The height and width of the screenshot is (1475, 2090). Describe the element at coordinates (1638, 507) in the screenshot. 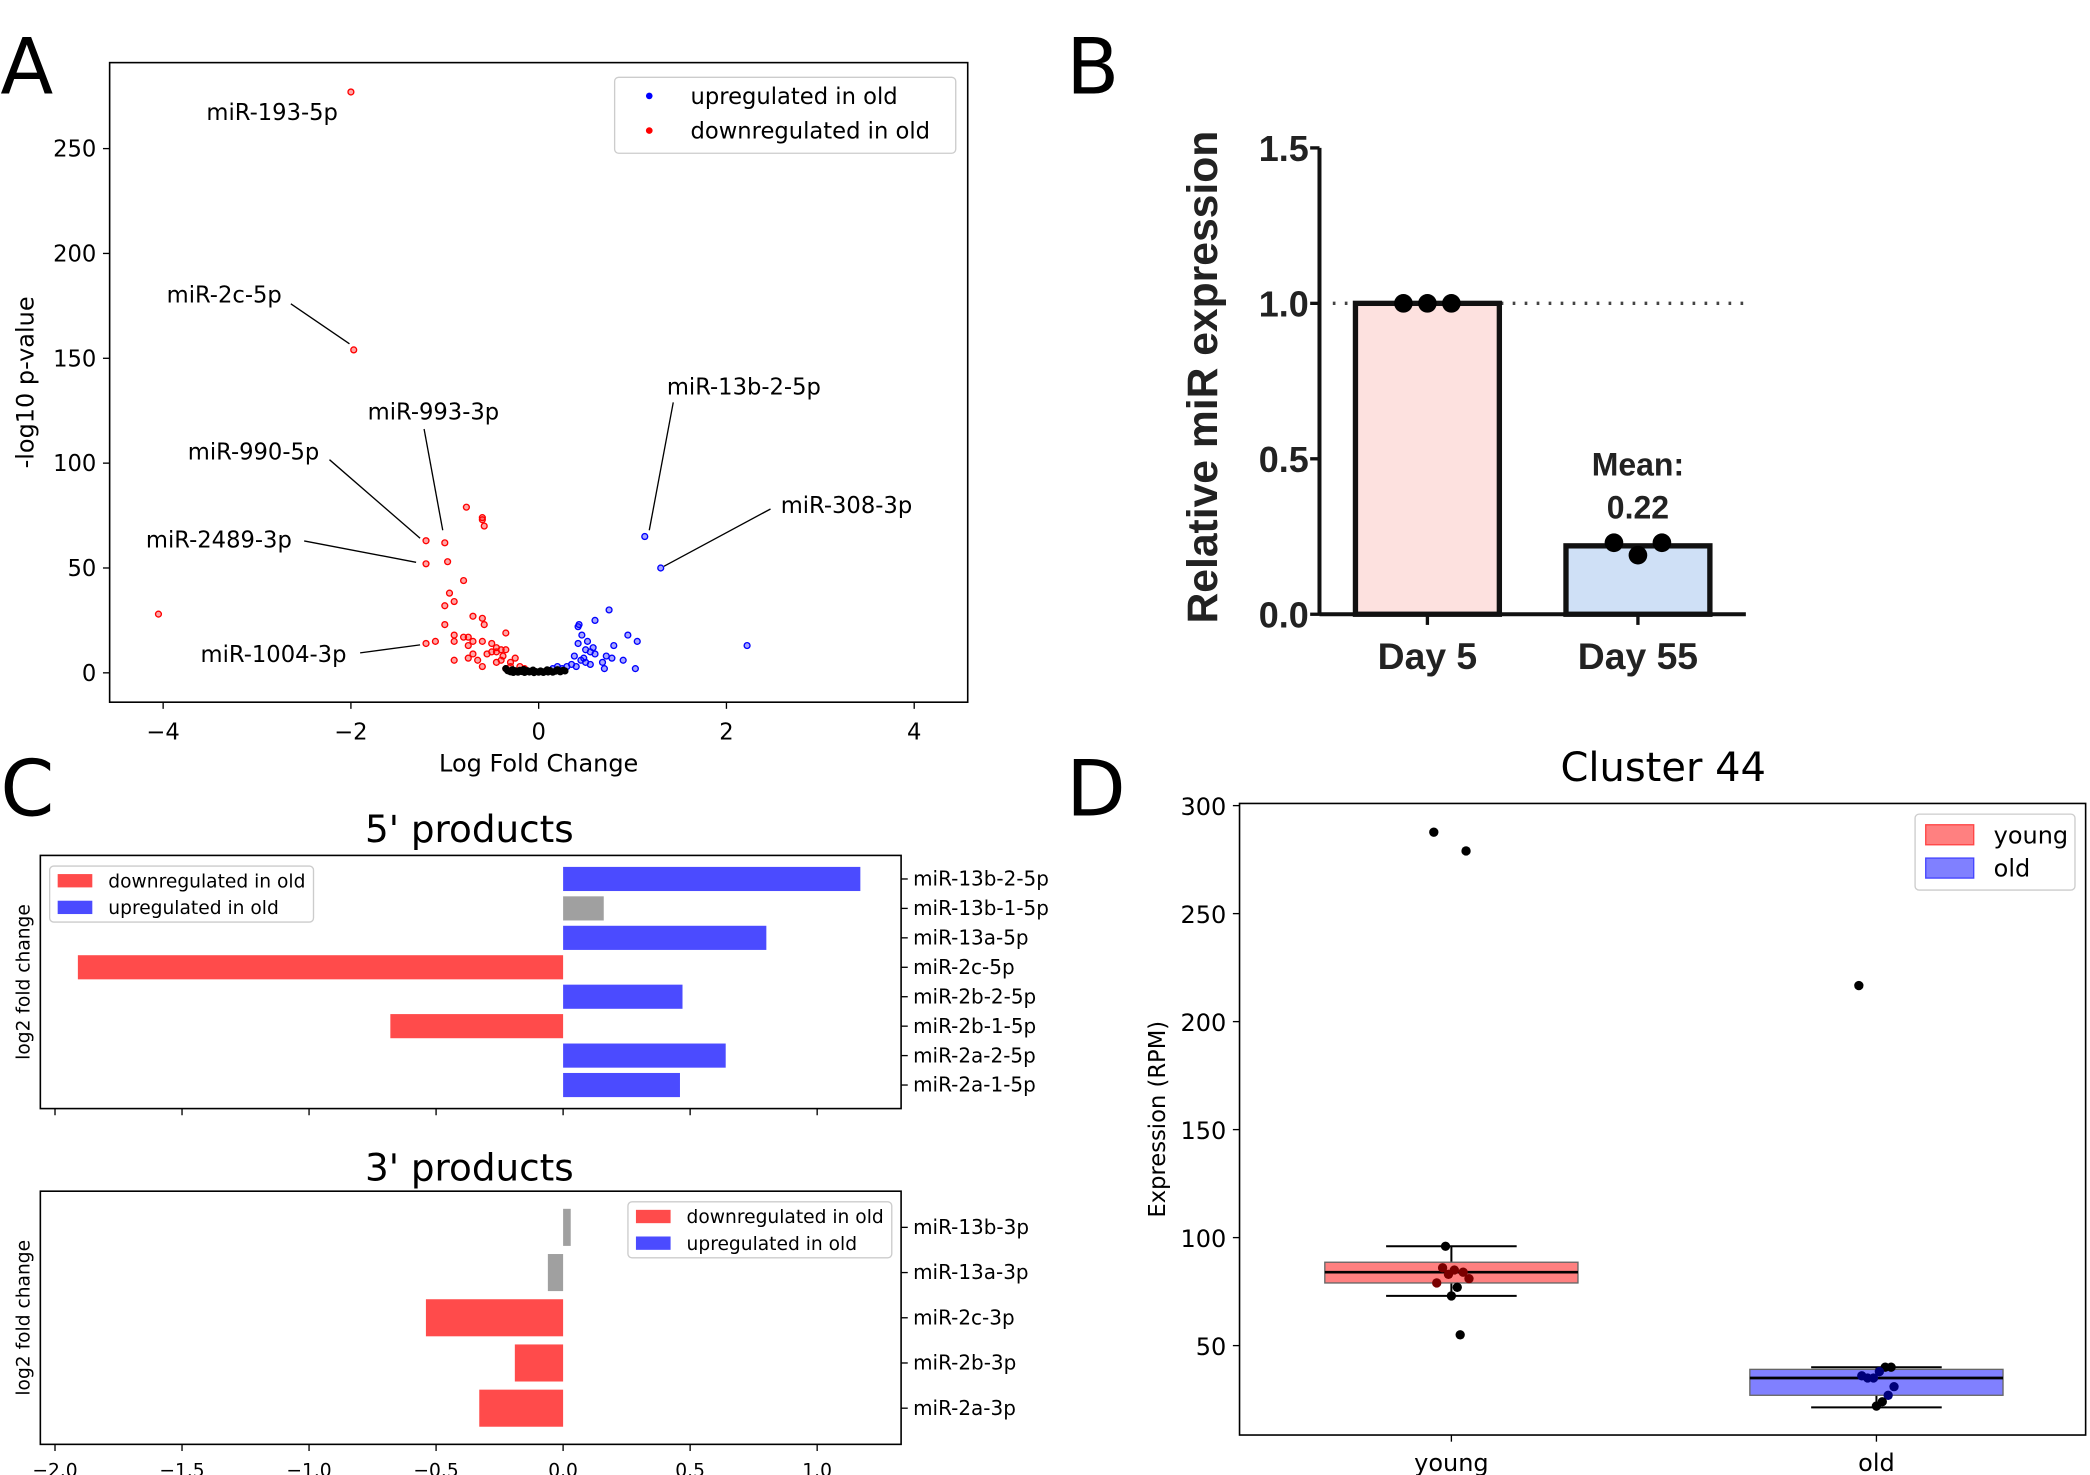

I see `mean-value: 0.22` at that location.